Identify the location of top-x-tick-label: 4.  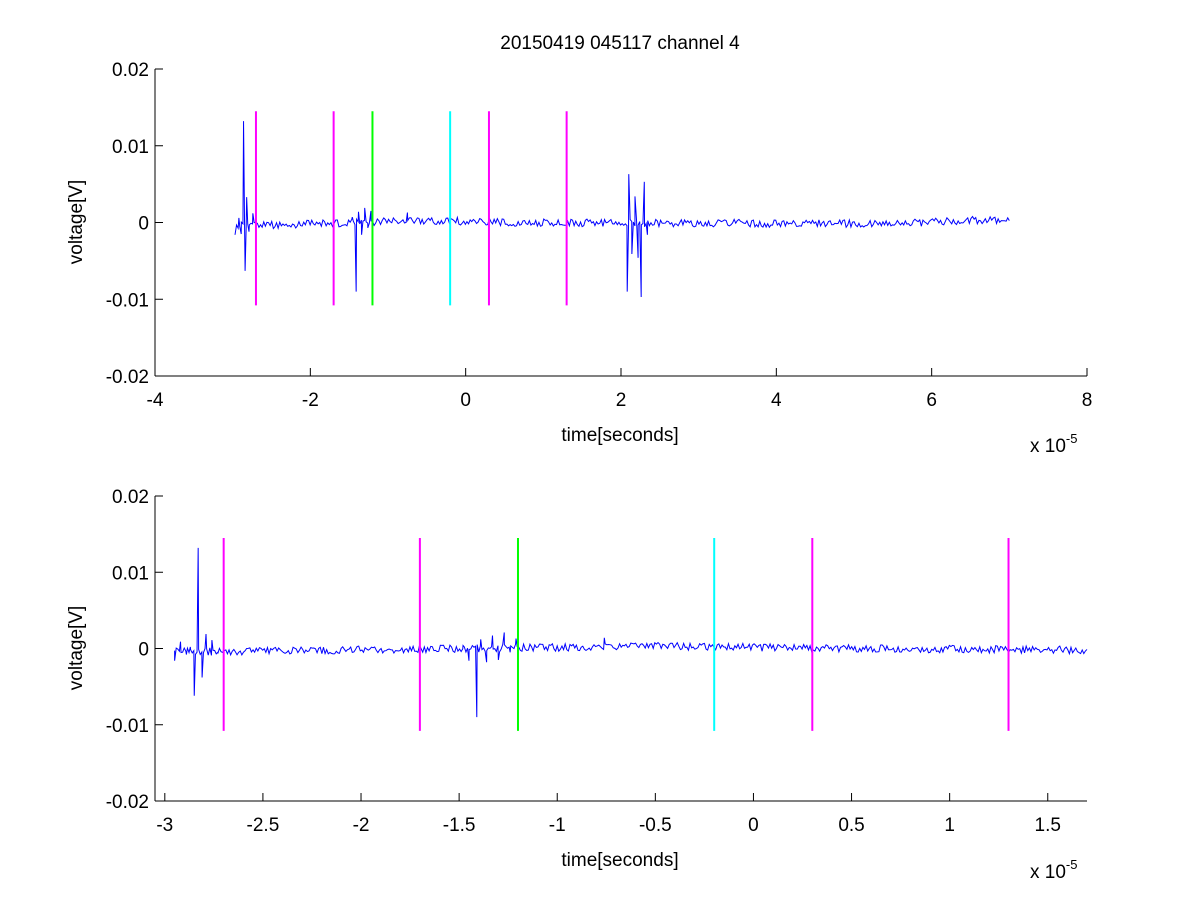
(776, 400).